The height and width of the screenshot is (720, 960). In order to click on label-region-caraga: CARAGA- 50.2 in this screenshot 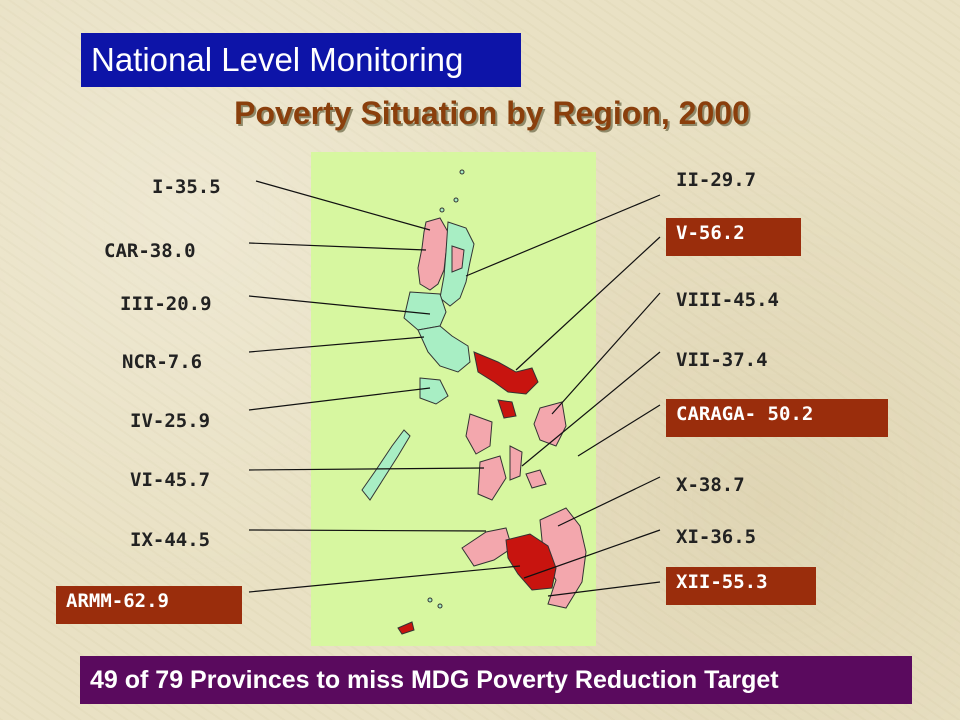, I will do `click(777, 418)`.